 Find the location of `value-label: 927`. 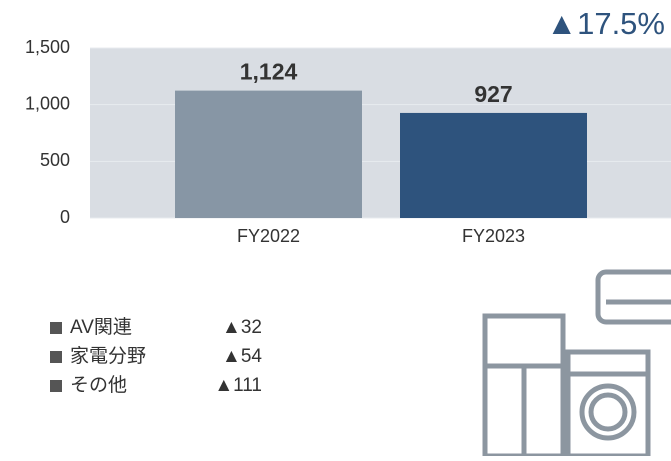

value-label: 927 is located at coordinates (493, 94).